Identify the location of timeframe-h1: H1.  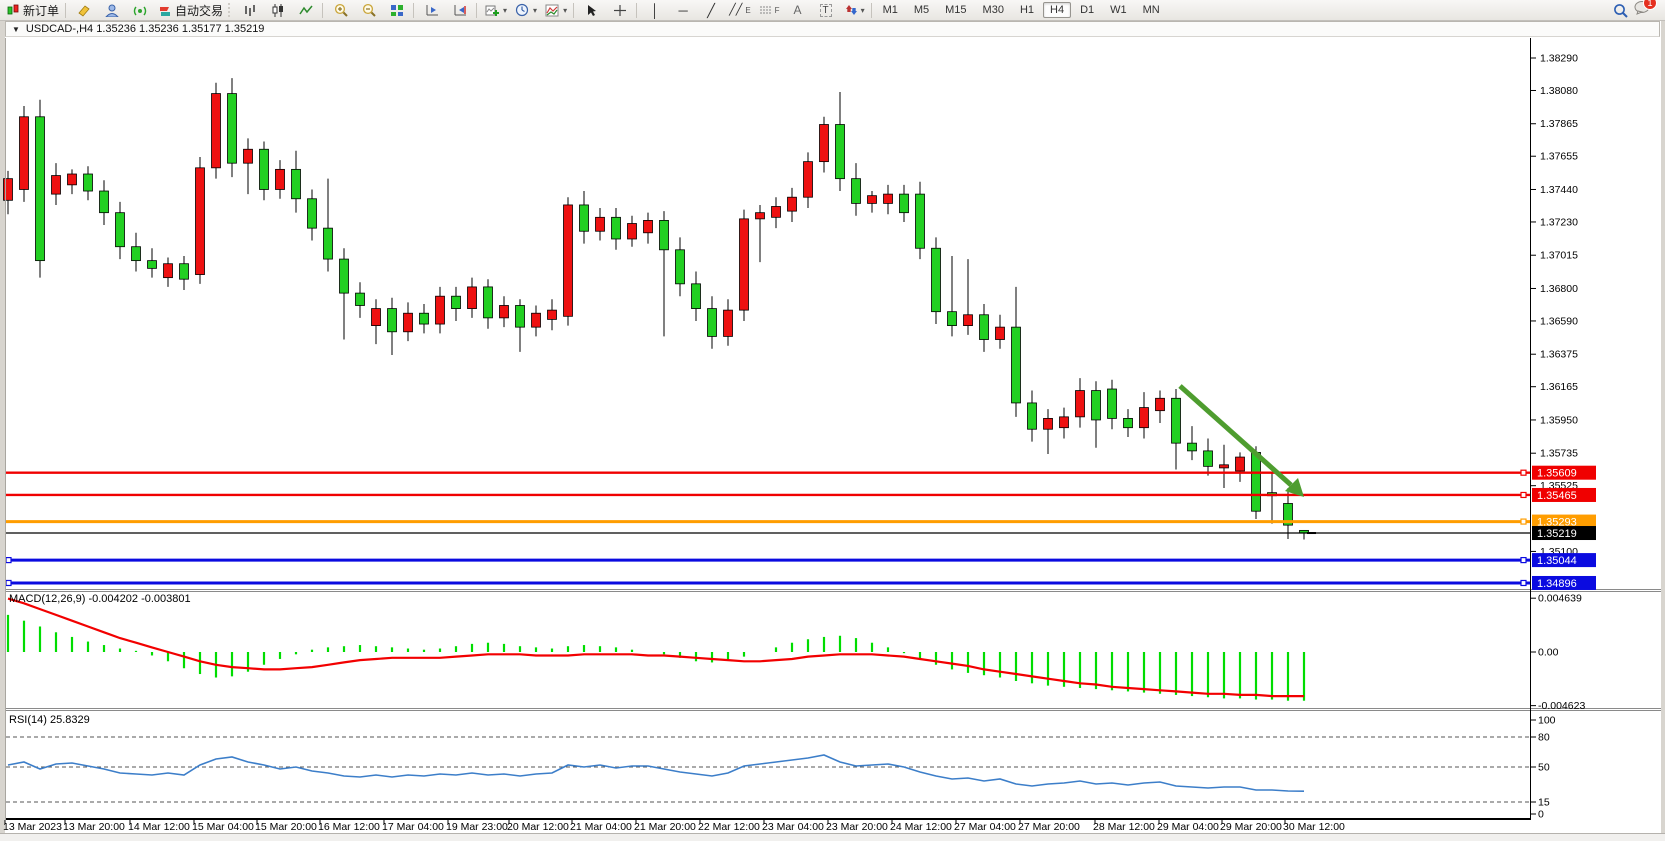
(1027, 10).